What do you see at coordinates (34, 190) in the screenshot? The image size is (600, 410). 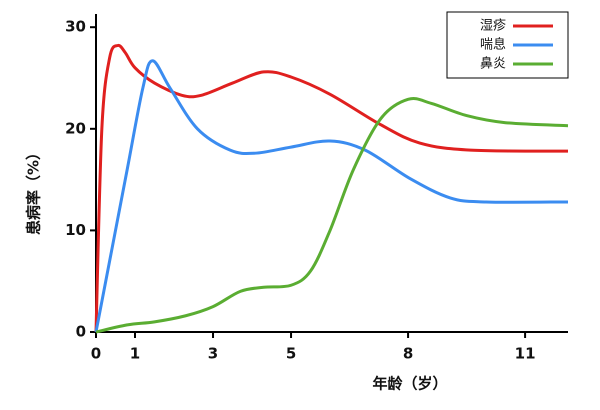 I see `y-axis-label: 患病率（%）` at bounding box center [34, 190].